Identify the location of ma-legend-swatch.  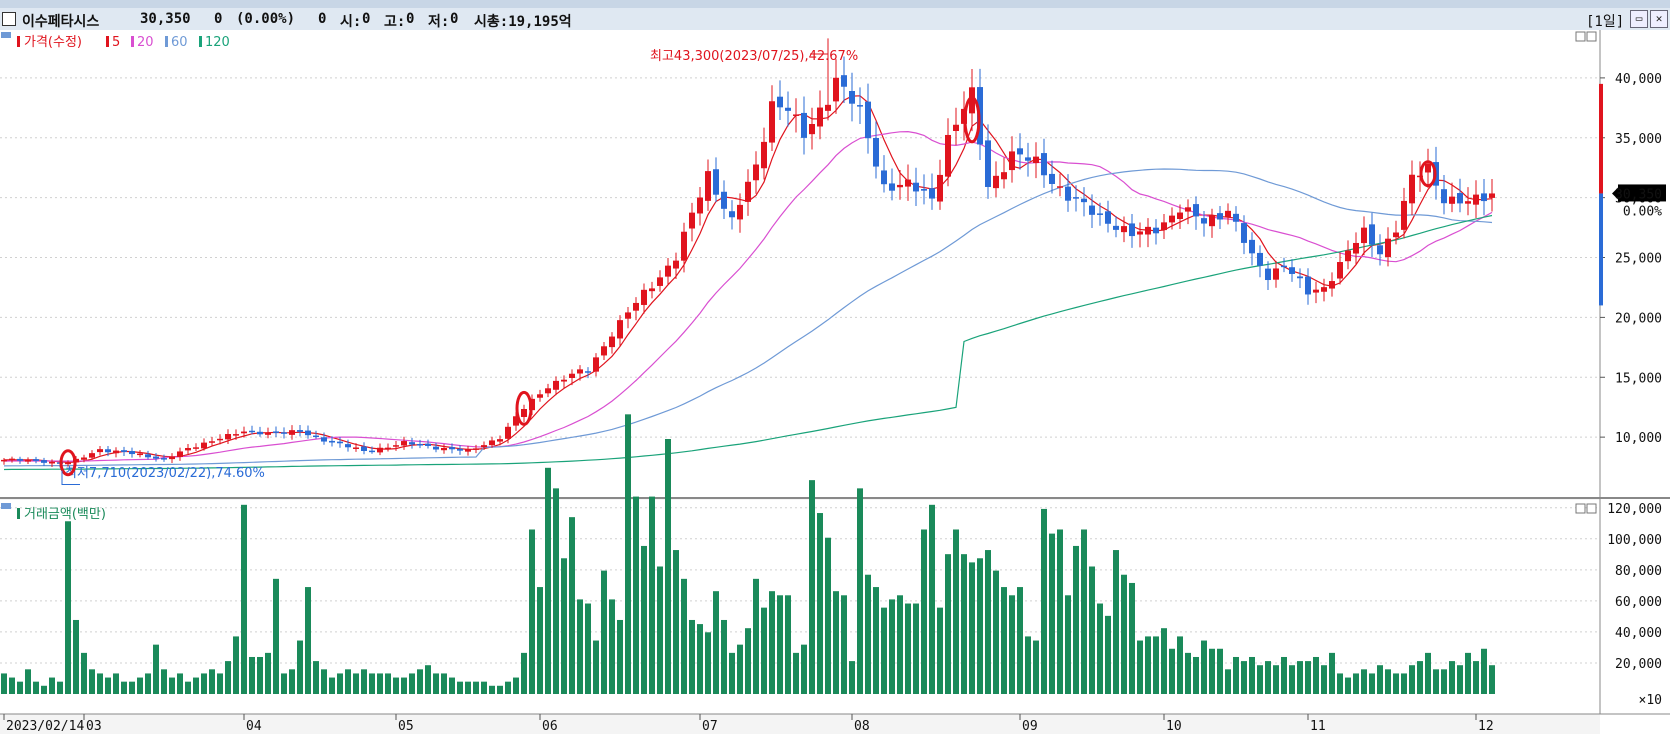
(166, 41).